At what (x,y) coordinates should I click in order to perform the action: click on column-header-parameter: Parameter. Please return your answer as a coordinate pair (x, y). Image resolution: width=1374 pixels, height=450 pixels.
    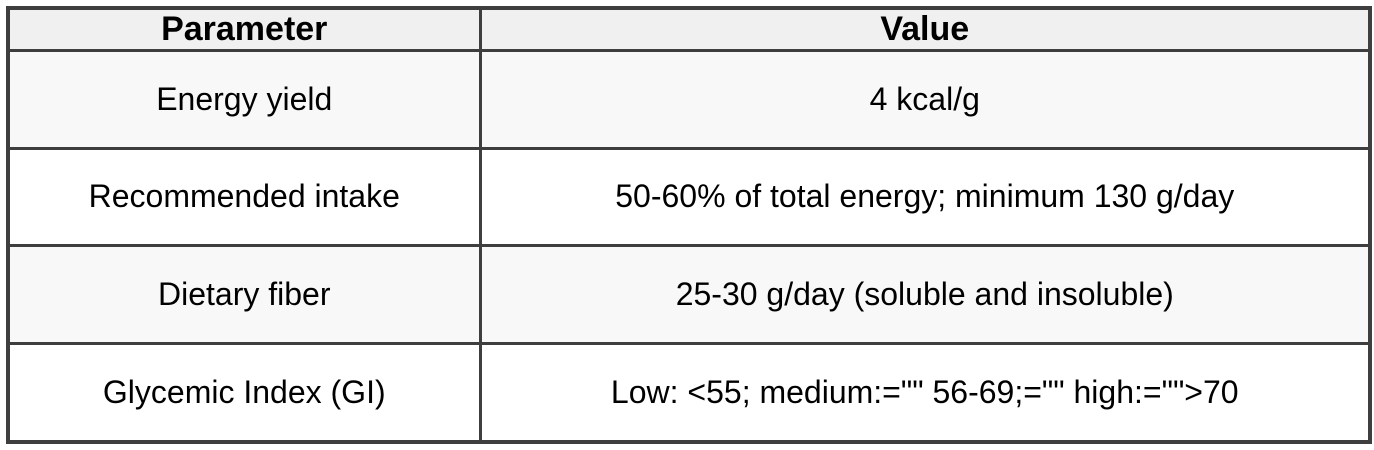
    Looking at the image, I should click on (244, 29).